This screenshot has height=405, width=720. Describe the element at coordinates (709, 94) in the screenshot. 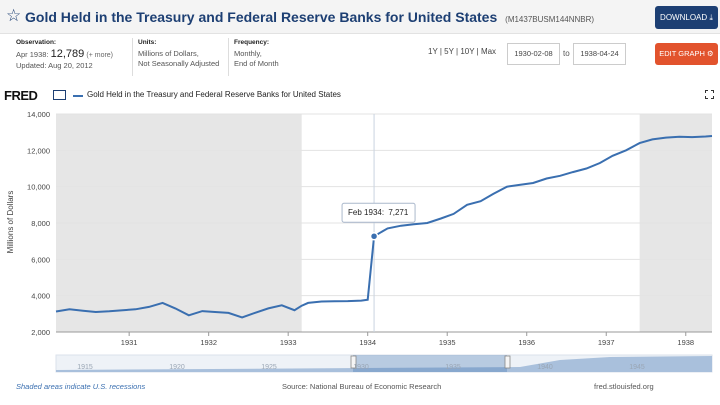

I see `fullscreen-icon` at that location.